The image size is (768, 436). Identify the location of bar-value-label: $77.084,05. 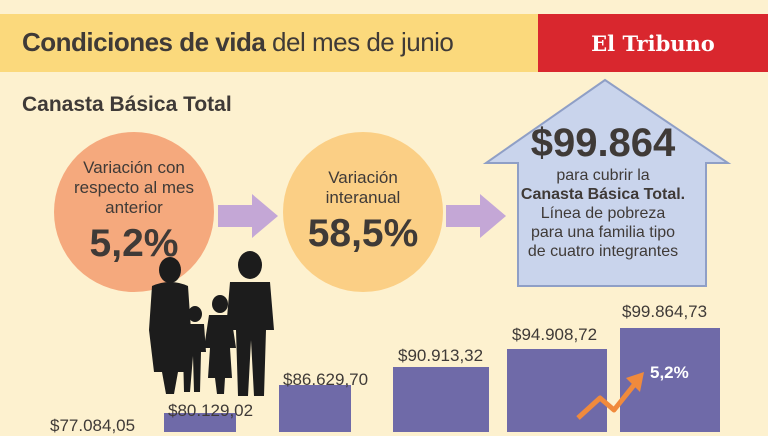
(93, 425).